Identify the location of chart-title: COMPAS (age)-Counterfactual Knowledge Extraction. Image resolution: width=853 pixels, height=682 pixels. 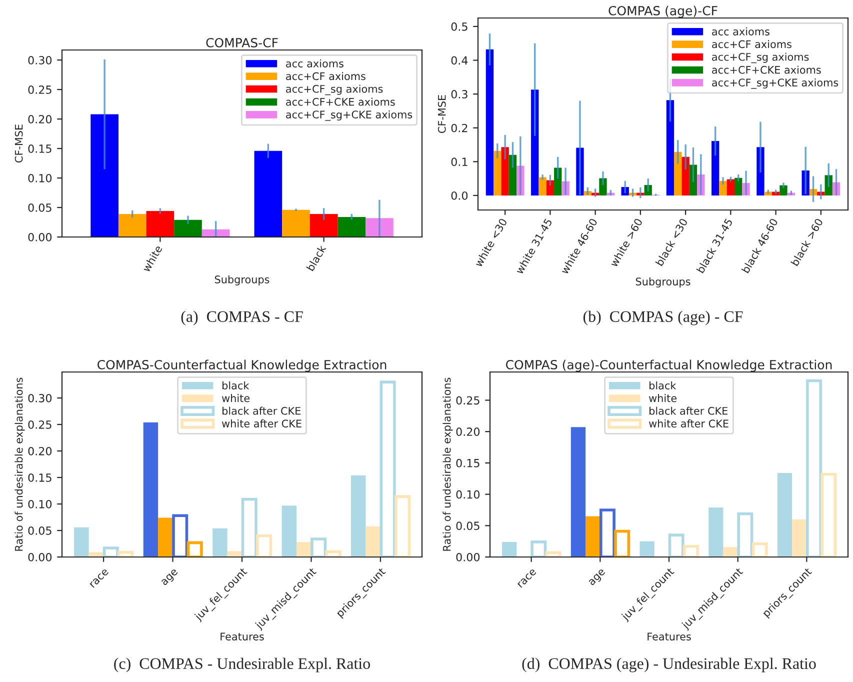
(669, 366).